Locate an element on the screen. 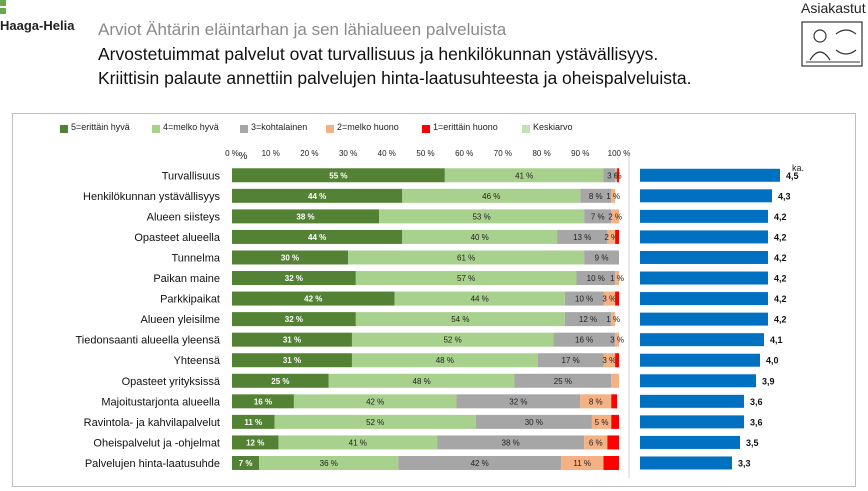 The image size is (868, 491). average-value-label: 4,0 is located at coordinates (772, 361).